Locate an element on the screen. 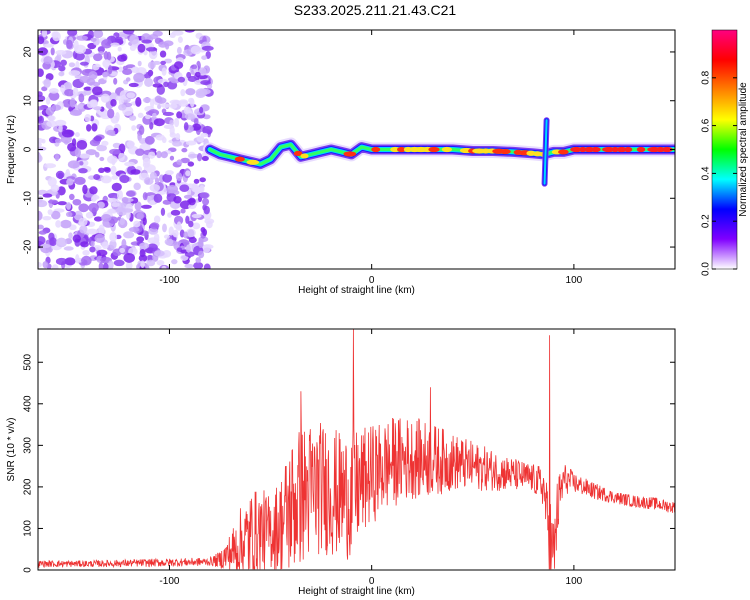  colorbar-tick-label: 0.0 is located at coordinates (706, 269).